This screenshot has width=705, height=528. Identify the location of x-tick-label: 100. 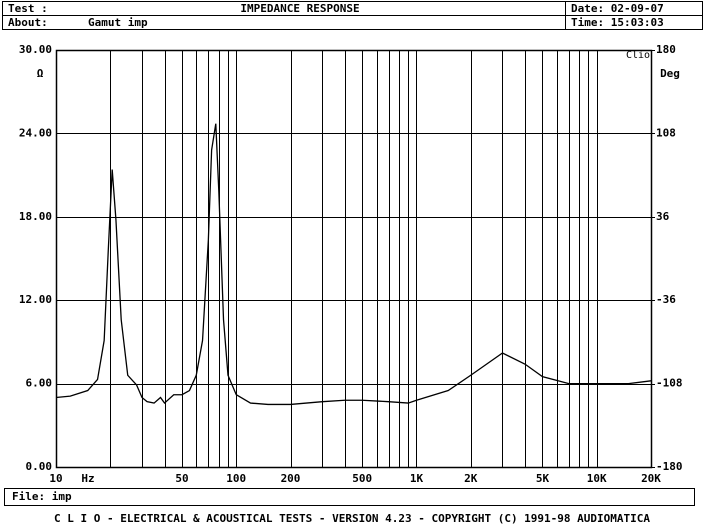
(236, 478).